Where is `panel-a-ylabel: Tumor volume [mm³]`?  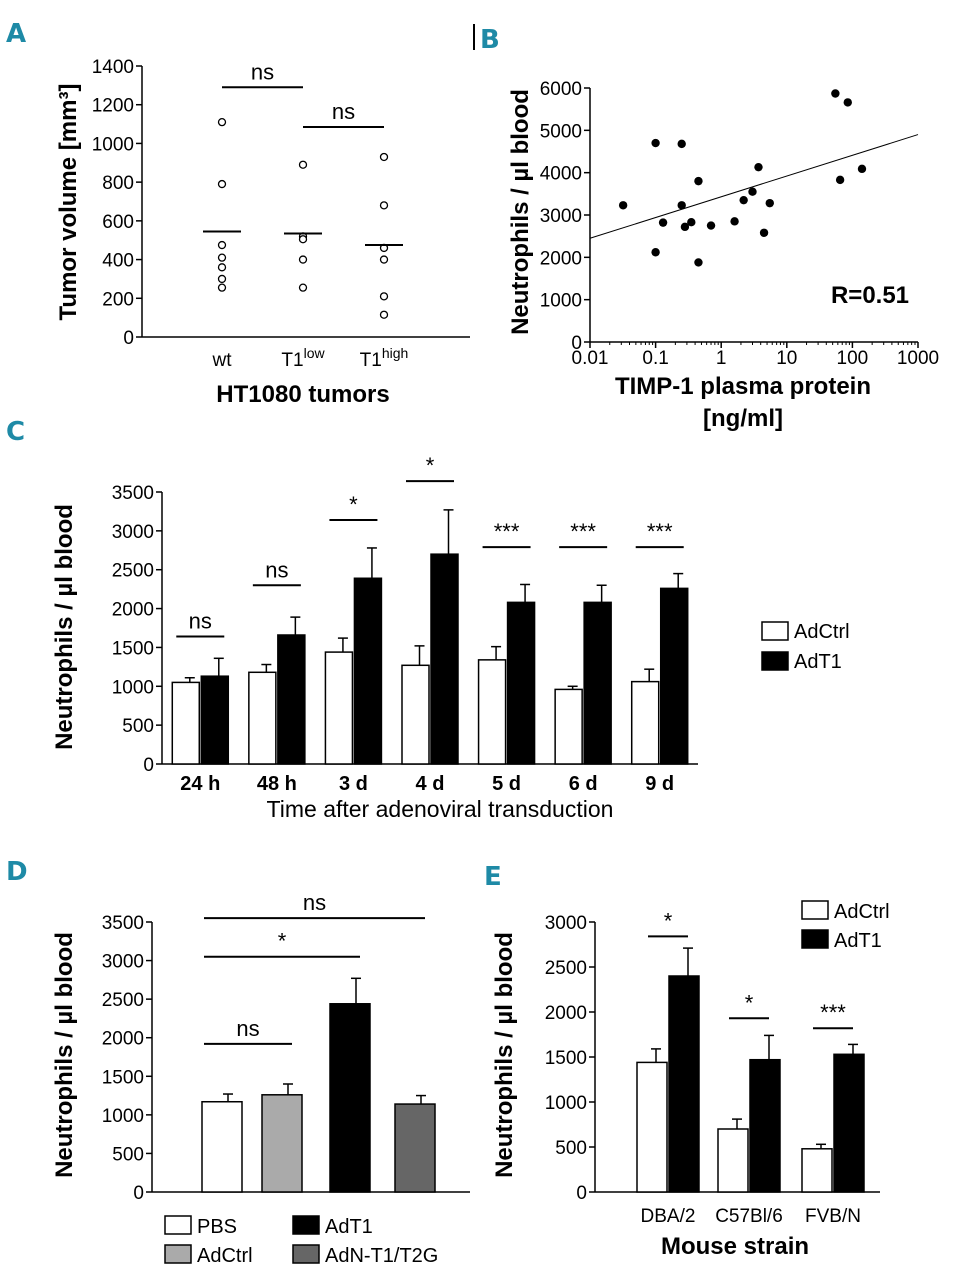 panel-a-ylabel: Tumor volume [mm³] is located at coordinates (68, 202).